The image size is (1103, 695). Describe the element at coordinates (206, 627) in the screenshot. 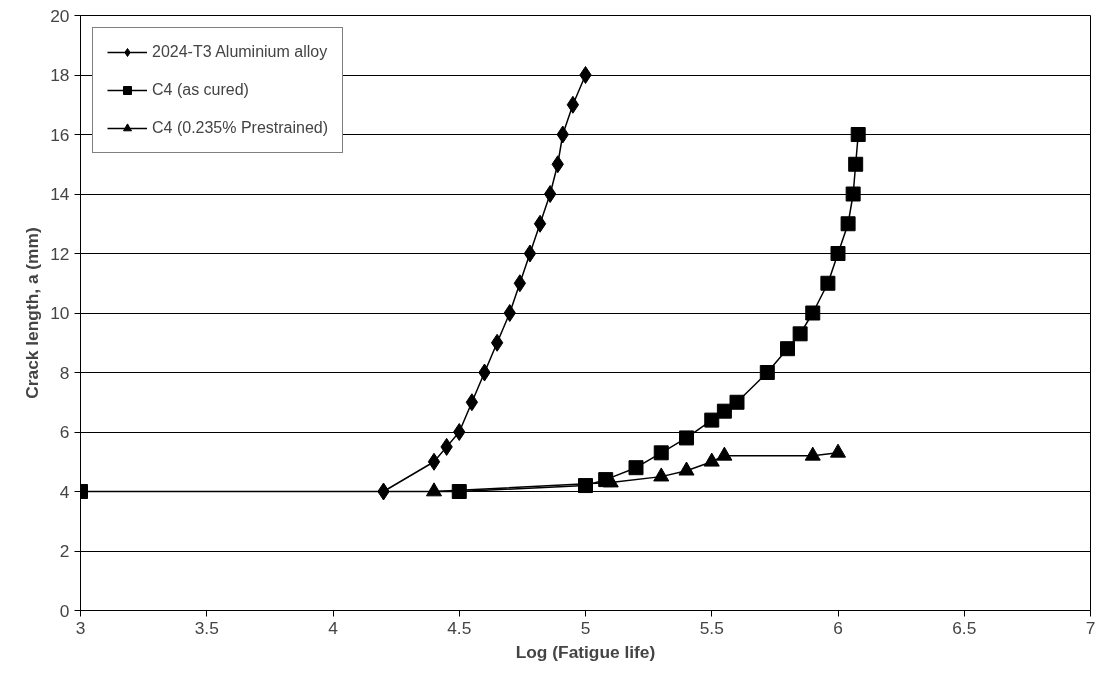

I see `x-tick-label: 3.5` at that location.